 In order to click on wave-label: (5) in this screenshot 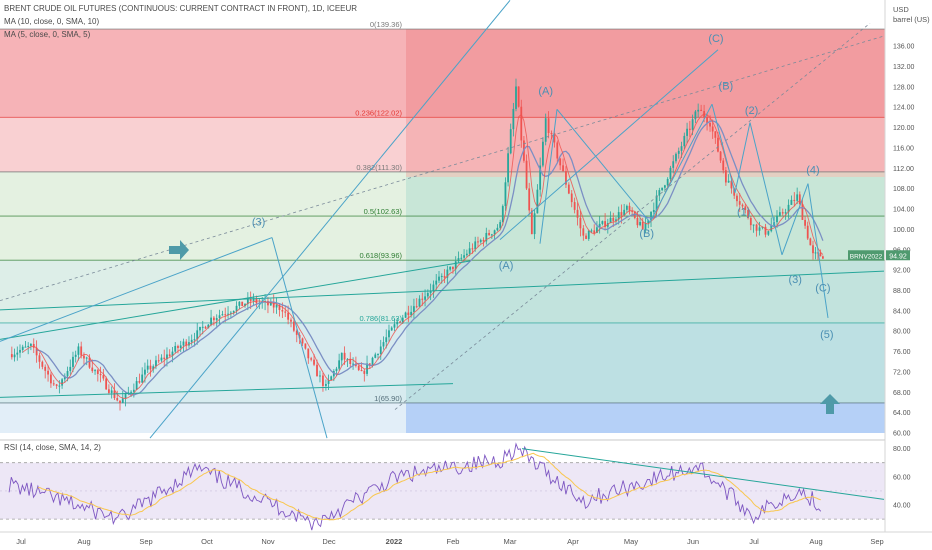, I will do `click(826, 335)`.